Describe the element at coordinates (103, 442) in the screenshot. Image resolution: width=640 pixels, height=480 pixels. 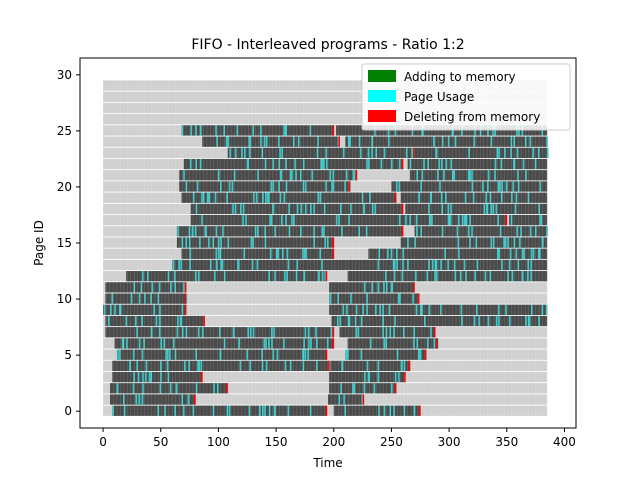
I see `x-tick-label: 0` at that location.